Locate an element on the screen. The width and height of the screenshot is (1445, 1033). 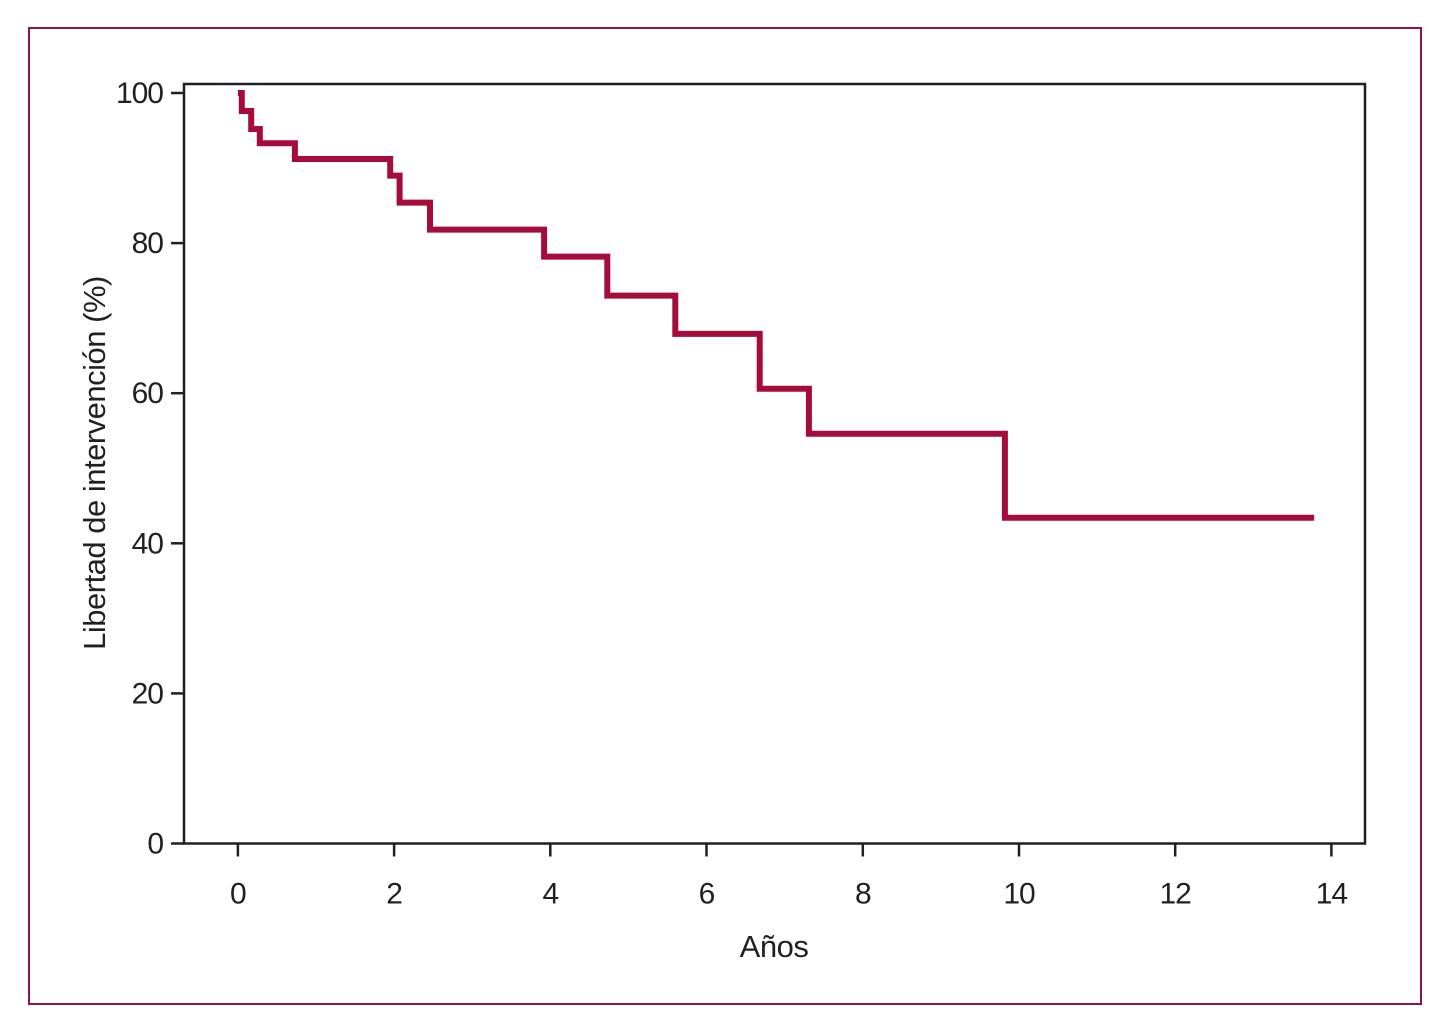
y-axis-tick-label: 0 is located at coordinates (155, 844).